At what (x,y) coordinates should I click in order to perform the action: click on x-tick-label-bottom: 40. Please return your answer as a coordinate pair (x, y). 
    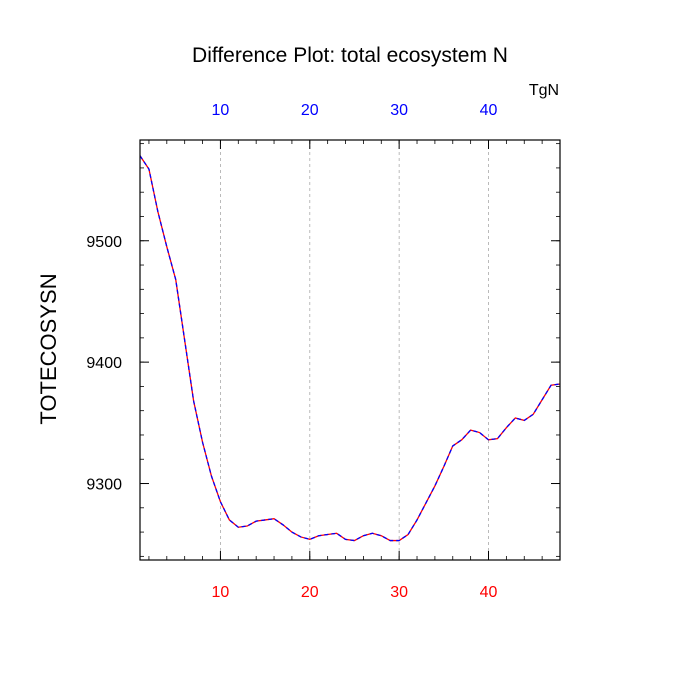
    Looking at the image, I should click on (489, 592).